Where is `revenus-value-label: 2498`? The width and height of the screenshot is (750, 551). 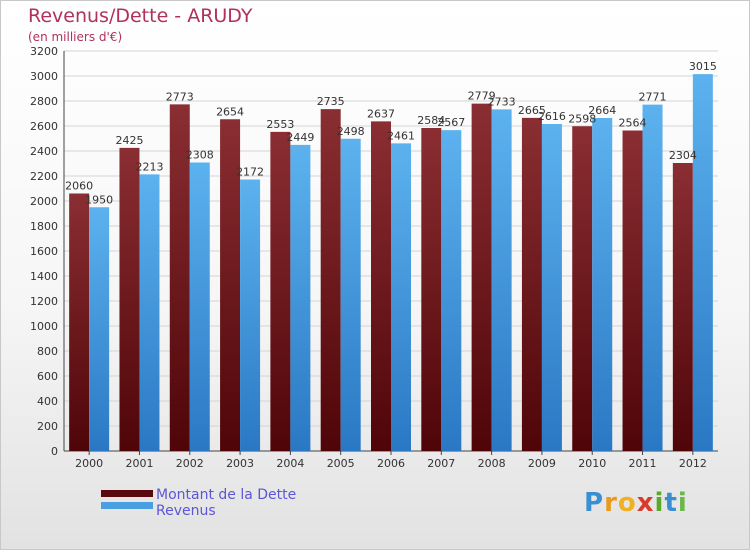
revenus-value-label: 2498 is located at coordinates (351, 131).